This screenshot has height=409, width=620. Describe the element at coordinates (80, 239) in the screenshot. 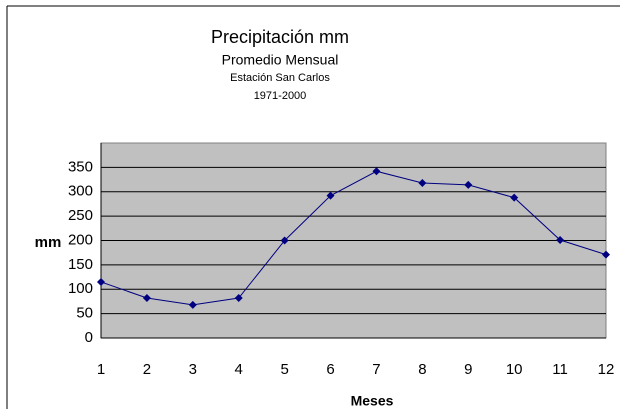

I see `y-tick-label: 200` at that location.